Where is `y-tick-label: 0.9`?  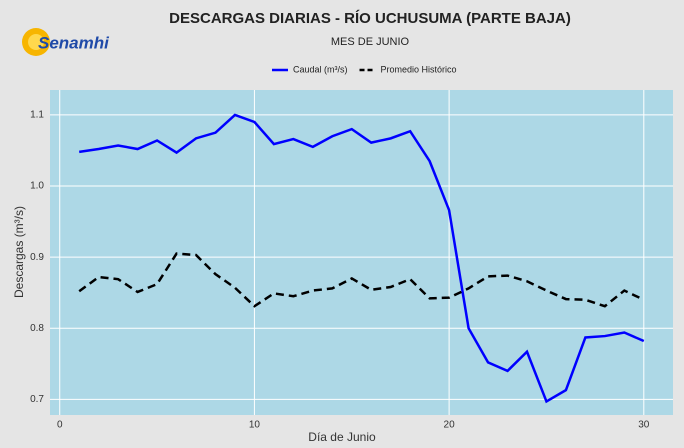
y-tick-label: 0.9 is located at coordinates (37, 257).